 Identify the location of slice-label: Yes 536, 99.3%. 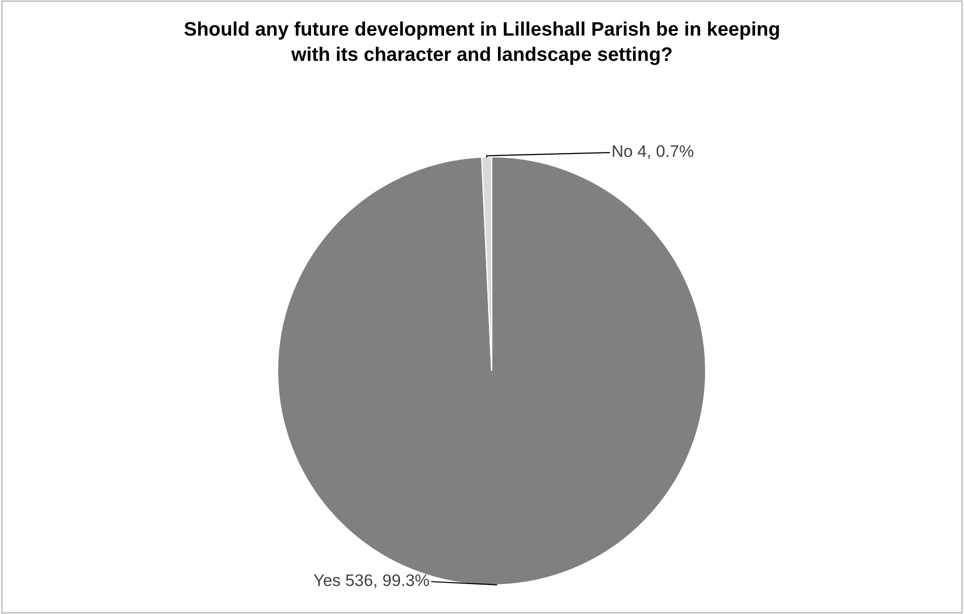
(371, 581).